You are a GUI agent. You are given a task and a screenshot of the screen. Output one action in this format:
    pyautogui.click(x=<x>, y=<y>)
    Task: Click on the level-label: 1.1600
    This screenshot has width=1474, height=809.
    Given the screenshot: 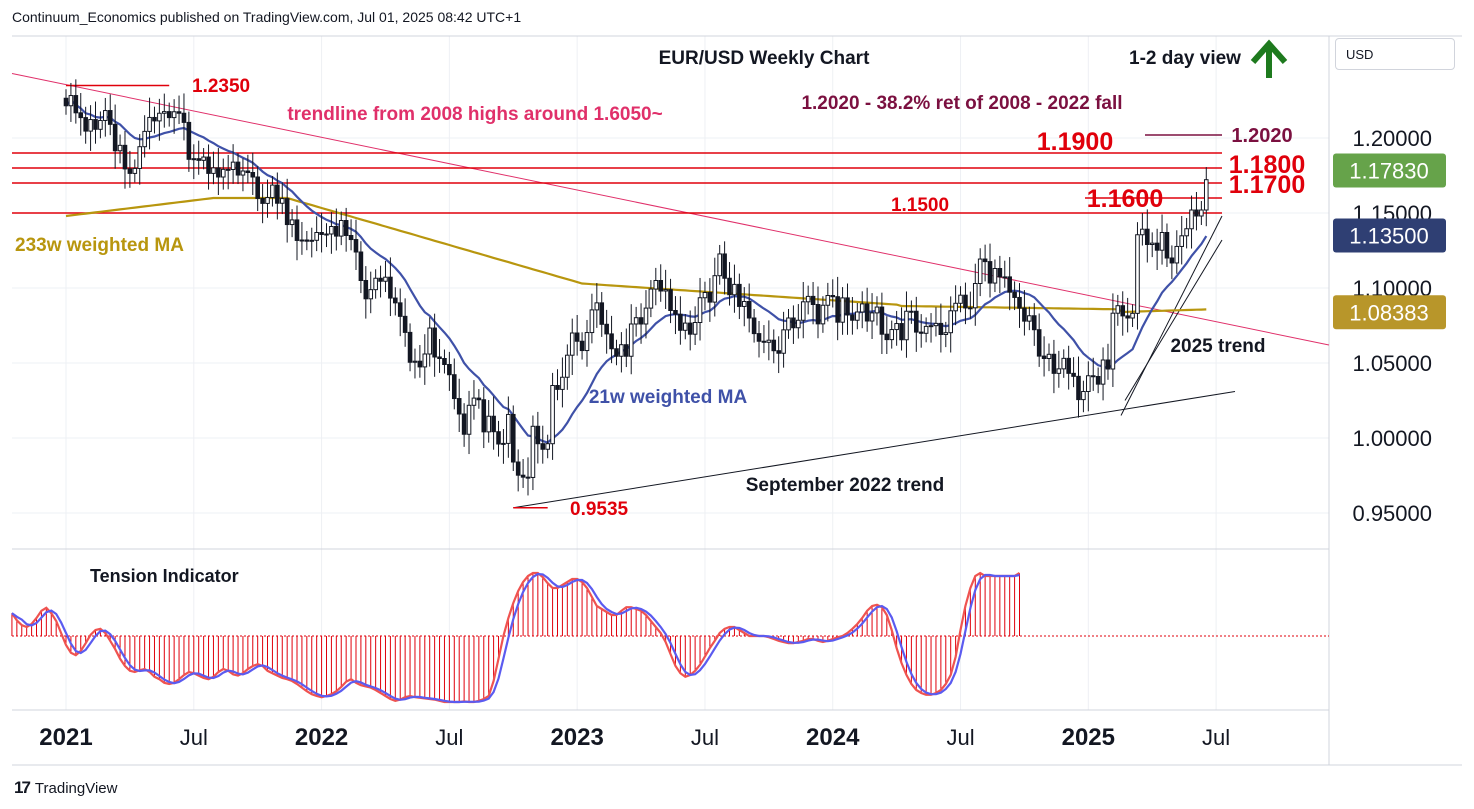 What is the action you would take?
    pyautogui.click(x=1125, y=199)
    